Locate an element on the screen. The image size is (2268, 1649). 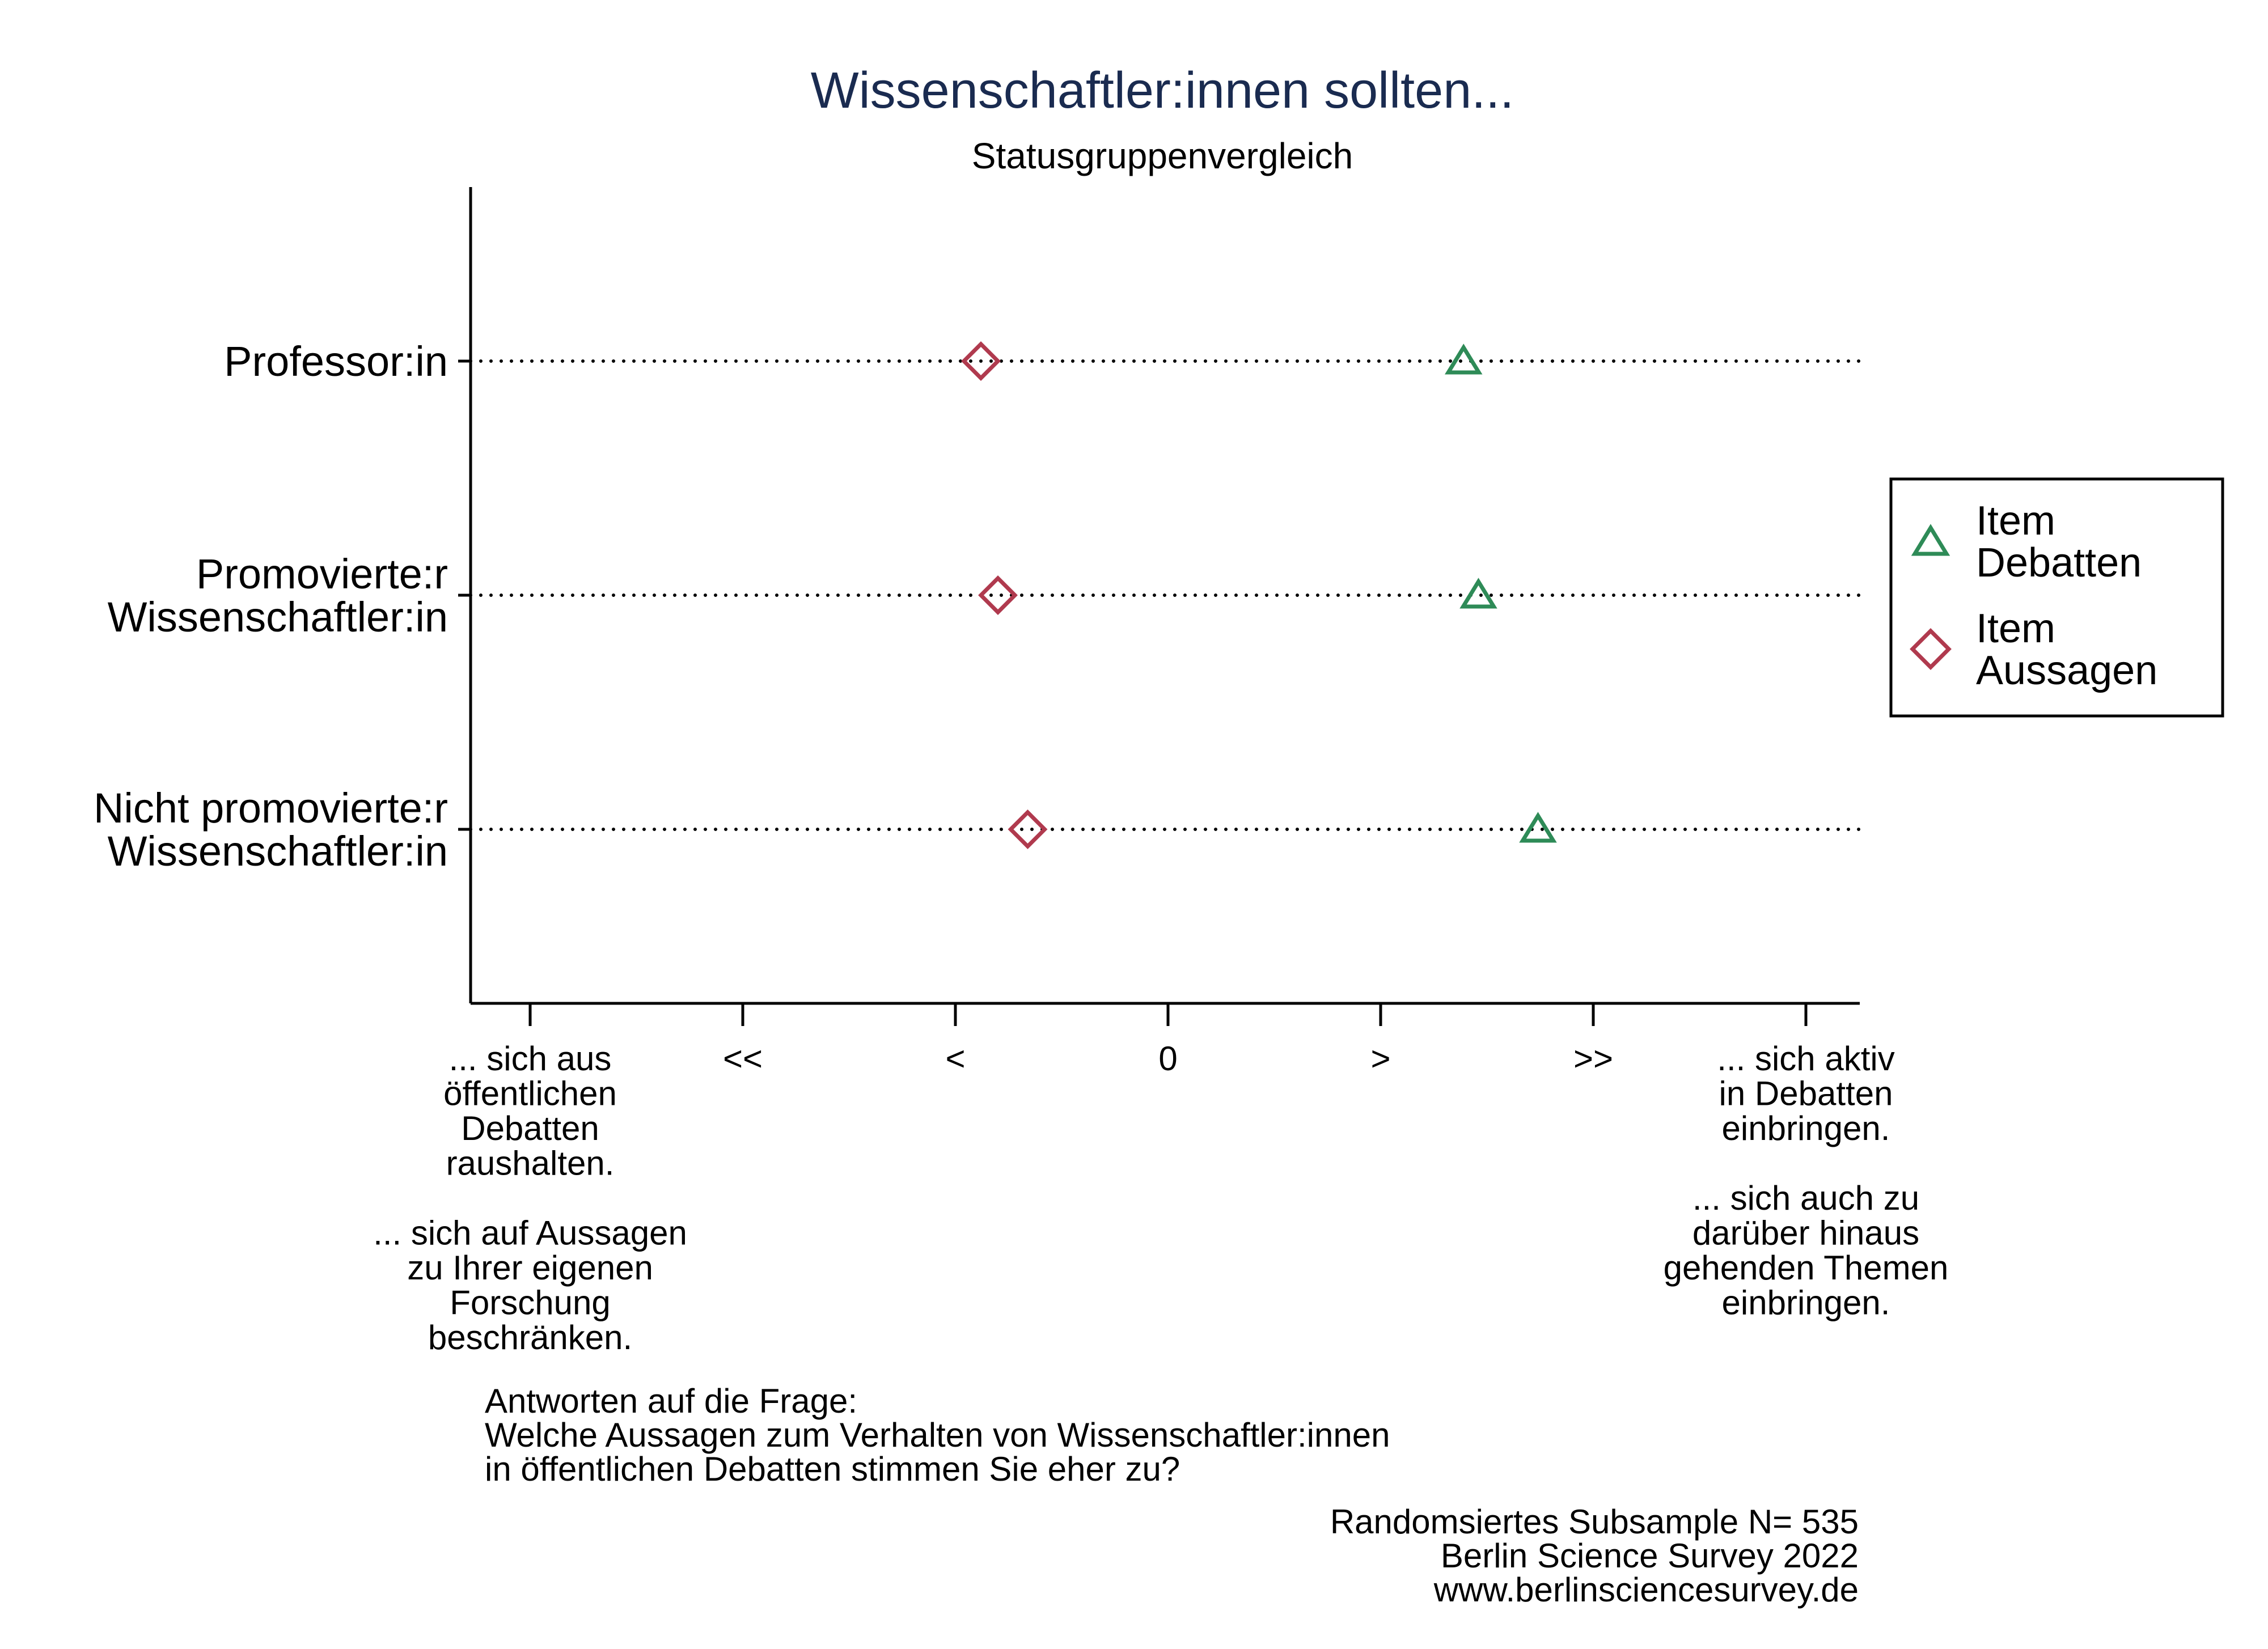
x-tick-label: < is located at coordinates (955, 1059).